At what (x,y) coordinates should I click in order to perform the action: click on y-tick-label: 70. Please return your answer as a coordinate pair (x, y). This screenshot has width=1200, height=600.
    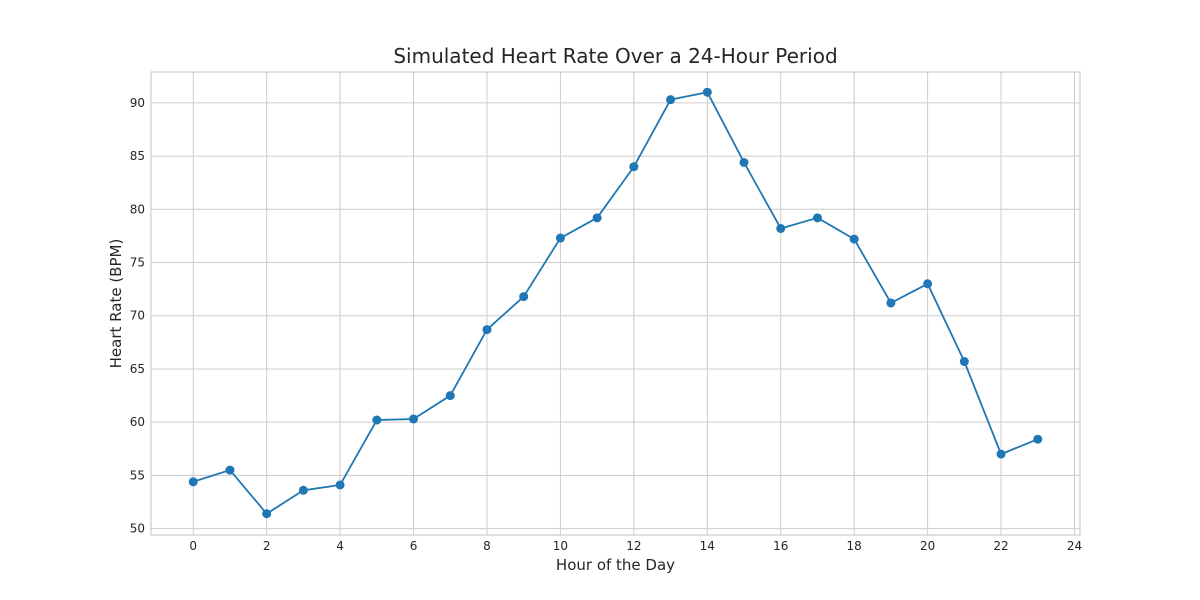
    Looking at the image, I should click on (137, 316).